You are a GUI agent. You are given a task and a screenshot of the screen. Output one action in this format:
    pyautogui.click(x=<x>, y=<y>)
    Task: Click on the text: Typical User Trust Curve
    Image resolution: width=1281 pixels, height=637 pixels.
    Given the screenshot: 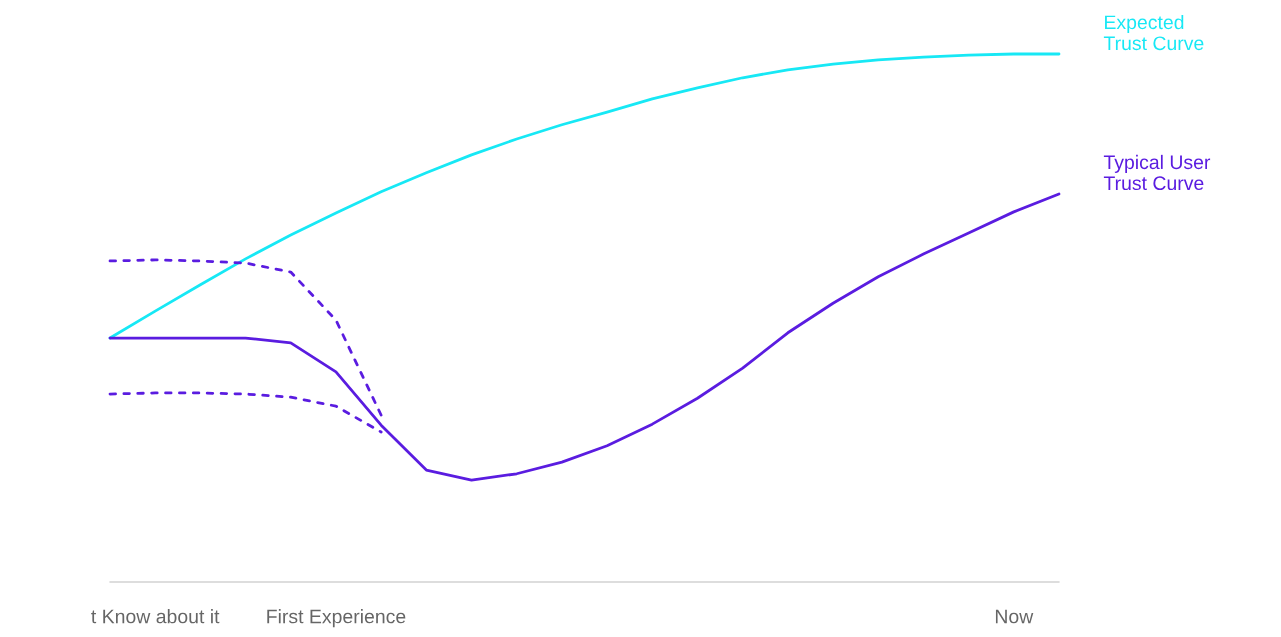 What is the action you would take?
    pyautogui.click(x=1157, y=172)
    